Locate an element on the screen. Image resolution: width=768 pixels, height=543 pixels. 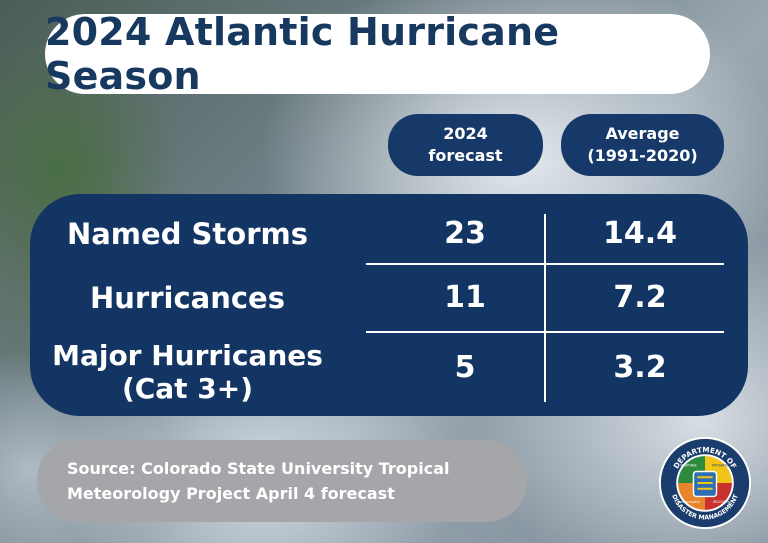
seal-shield-stripes is located at coordinates (705, 483).